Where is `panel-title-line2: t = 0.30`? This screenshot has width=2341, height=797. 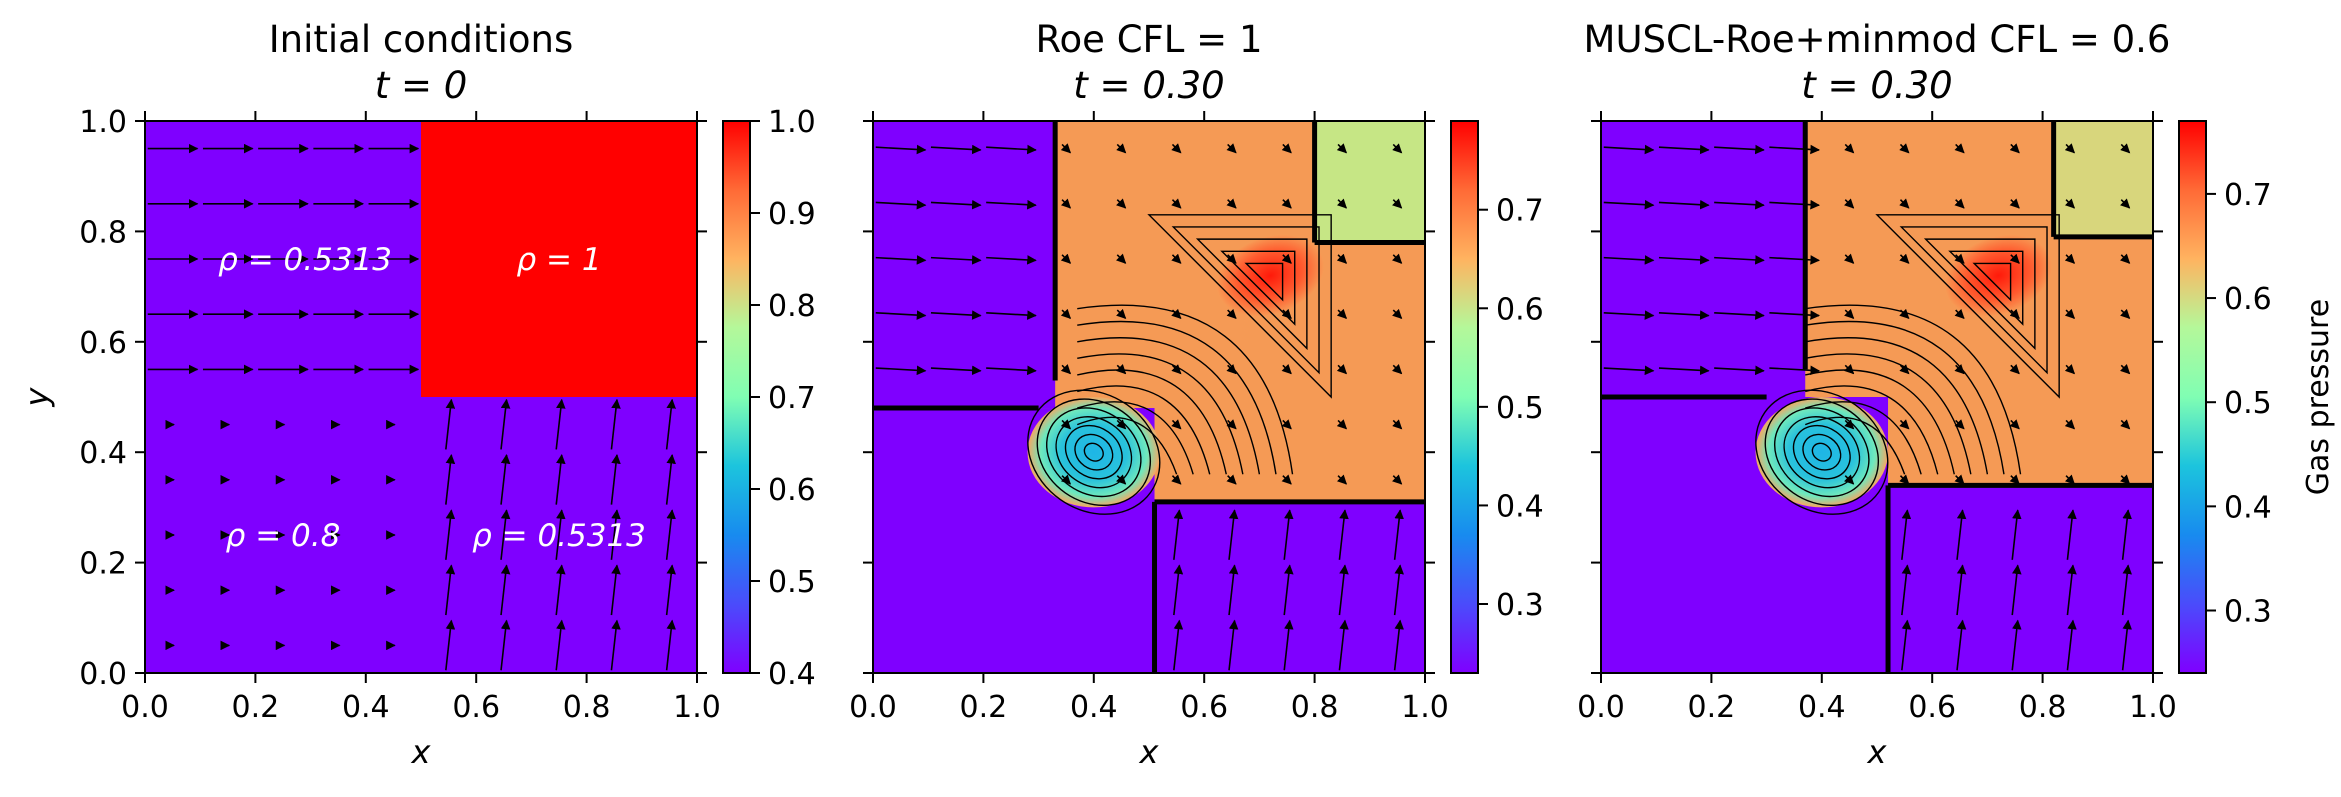
panel-title-line2: t = 0.30 is located at coordinates (1876, 85).